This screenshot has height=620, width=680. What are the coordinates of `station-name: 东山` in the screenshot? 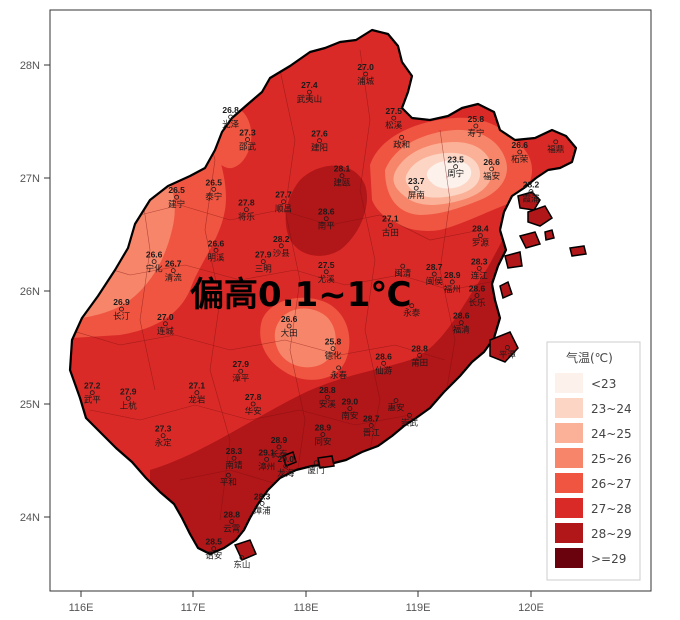 It's located at (241, 565).